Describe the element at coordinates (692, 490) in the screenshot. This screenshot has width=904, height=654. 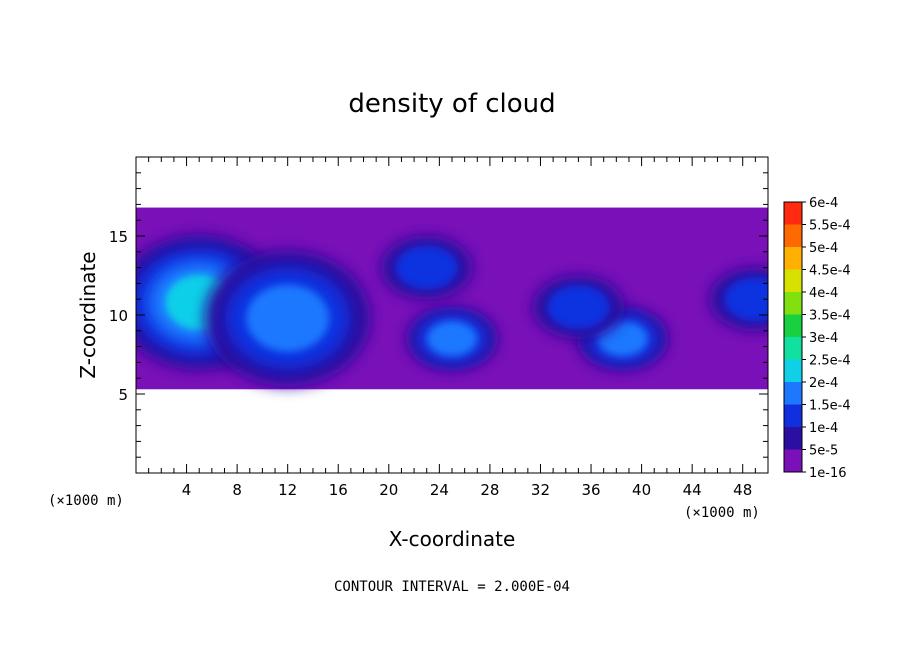
I see `x-tick-label: 44` at that location.